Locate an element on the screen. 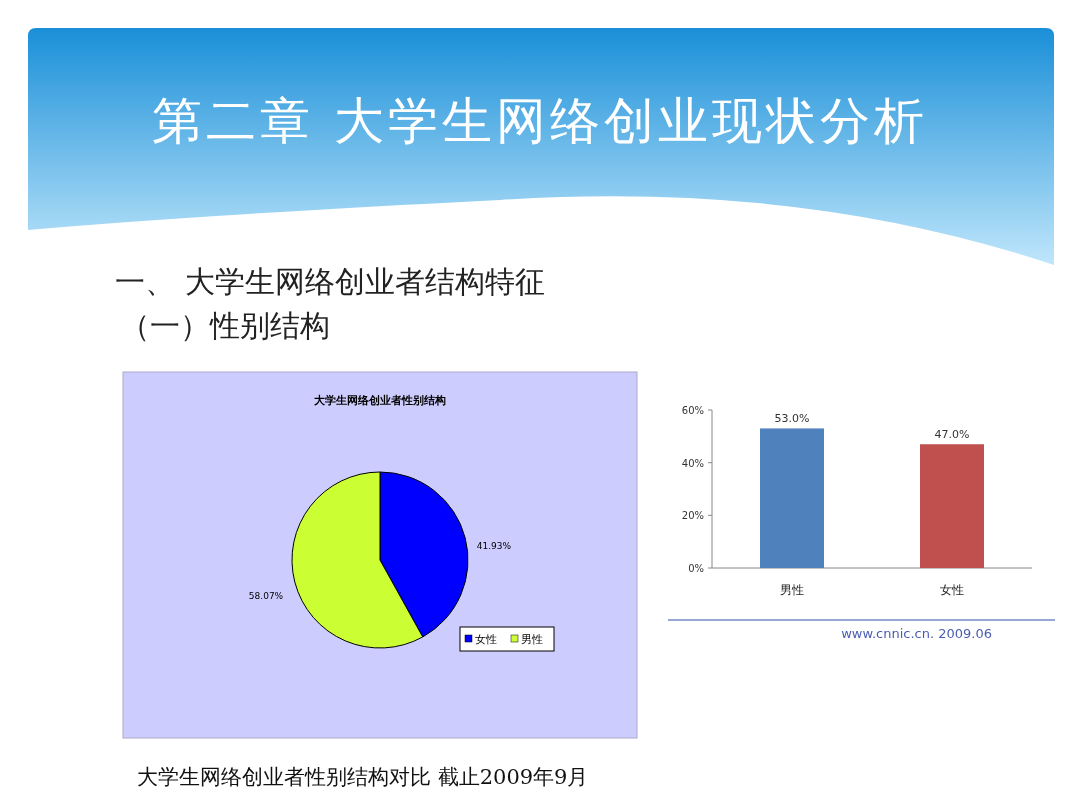 The image size is (1080, 810). data-label: 41.93% is located at coordinates (494, 545).